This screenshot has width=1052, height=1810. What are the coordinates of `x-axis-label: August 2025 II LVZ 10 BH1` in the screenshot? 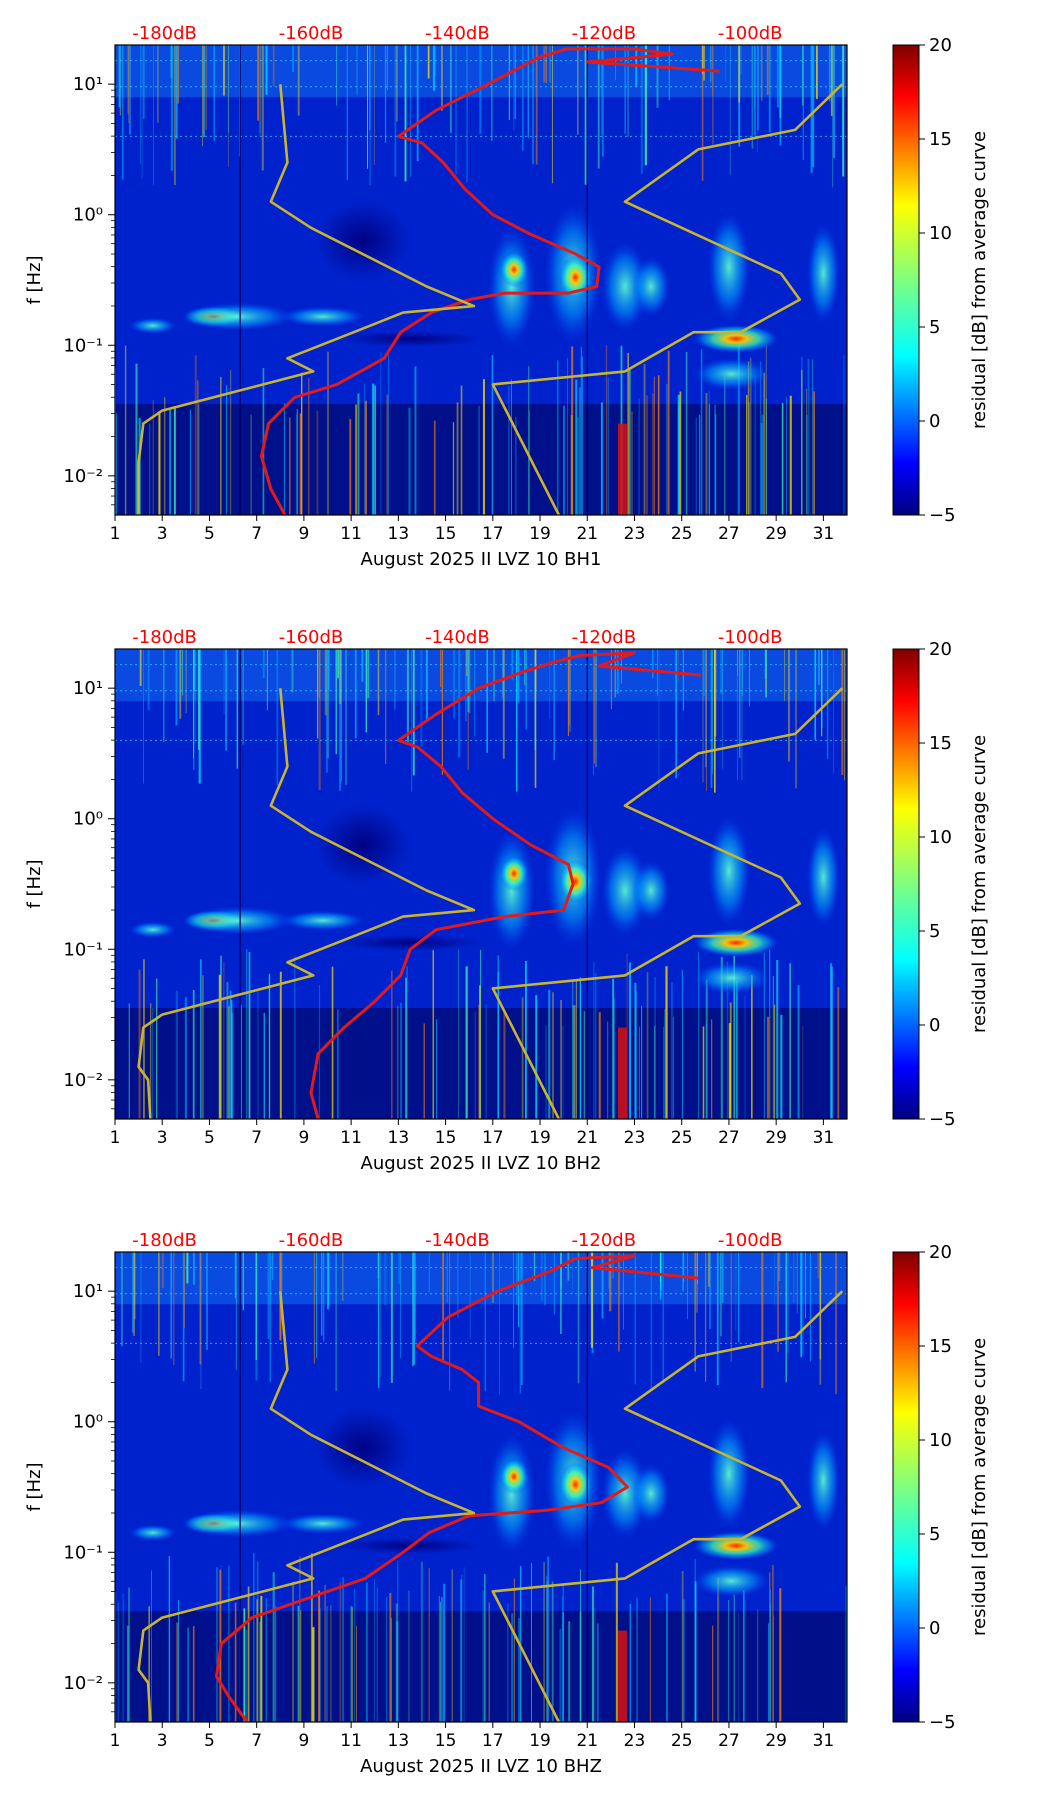 It's located at (481, 559).